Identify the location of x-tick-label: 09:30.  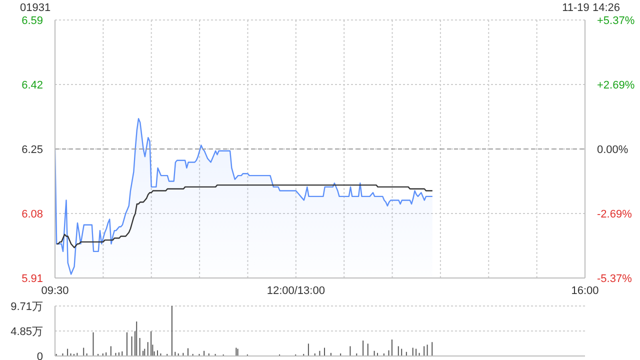
(55, 290).